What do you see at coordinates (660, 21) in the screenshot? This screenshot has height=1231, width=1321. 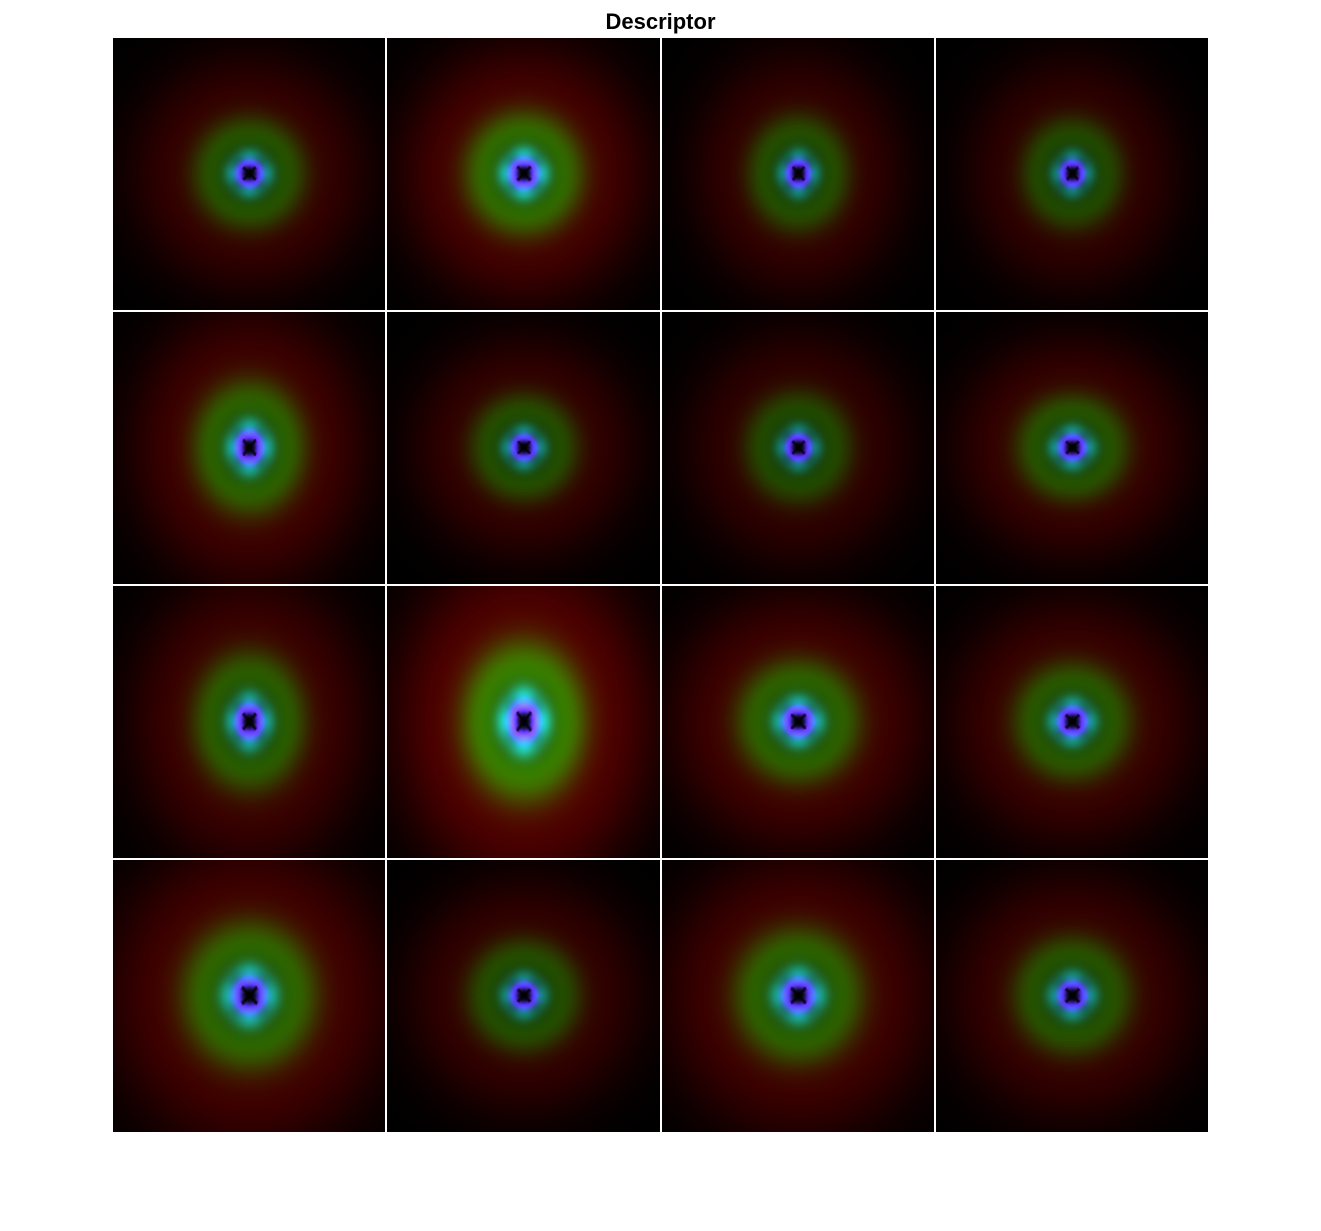 I see `figure-title: Descriptor` at bounding box center [660, 21].